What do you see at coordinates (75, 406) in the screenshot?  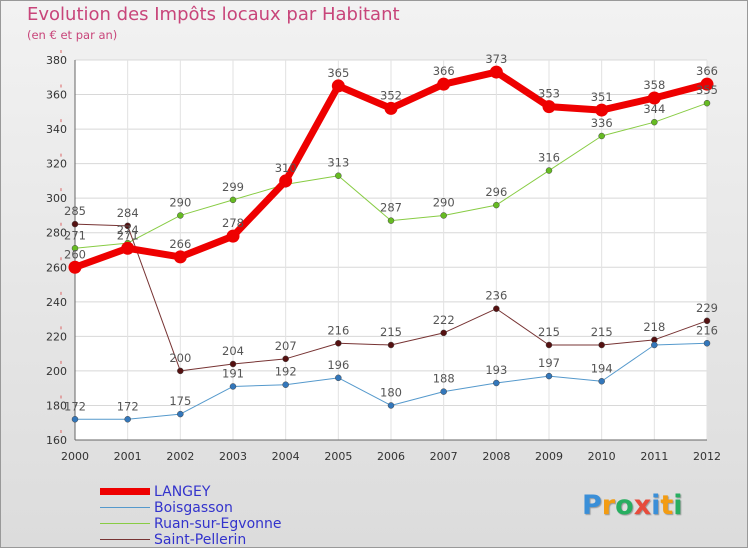 I see `data-label-boisgasson-2000: 172` at bounding box center [75, 406].